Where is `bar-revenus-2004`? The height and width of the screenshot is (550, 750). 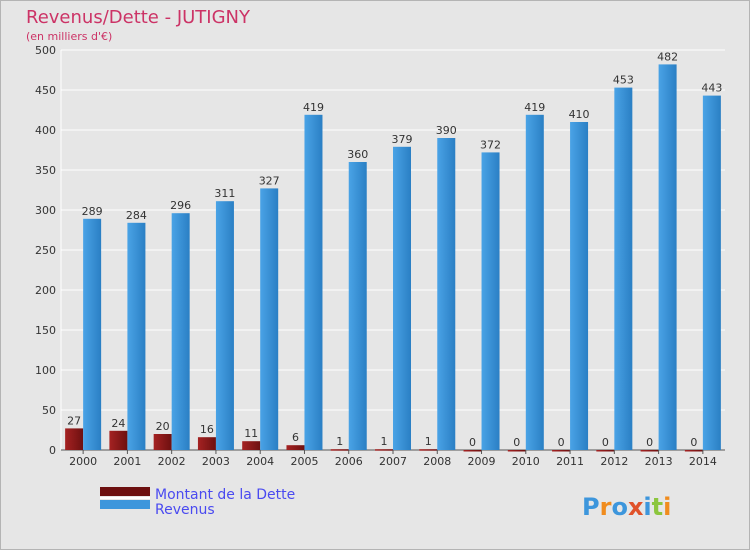
bar-revenus-2004 is located at coordinates (269, 319).